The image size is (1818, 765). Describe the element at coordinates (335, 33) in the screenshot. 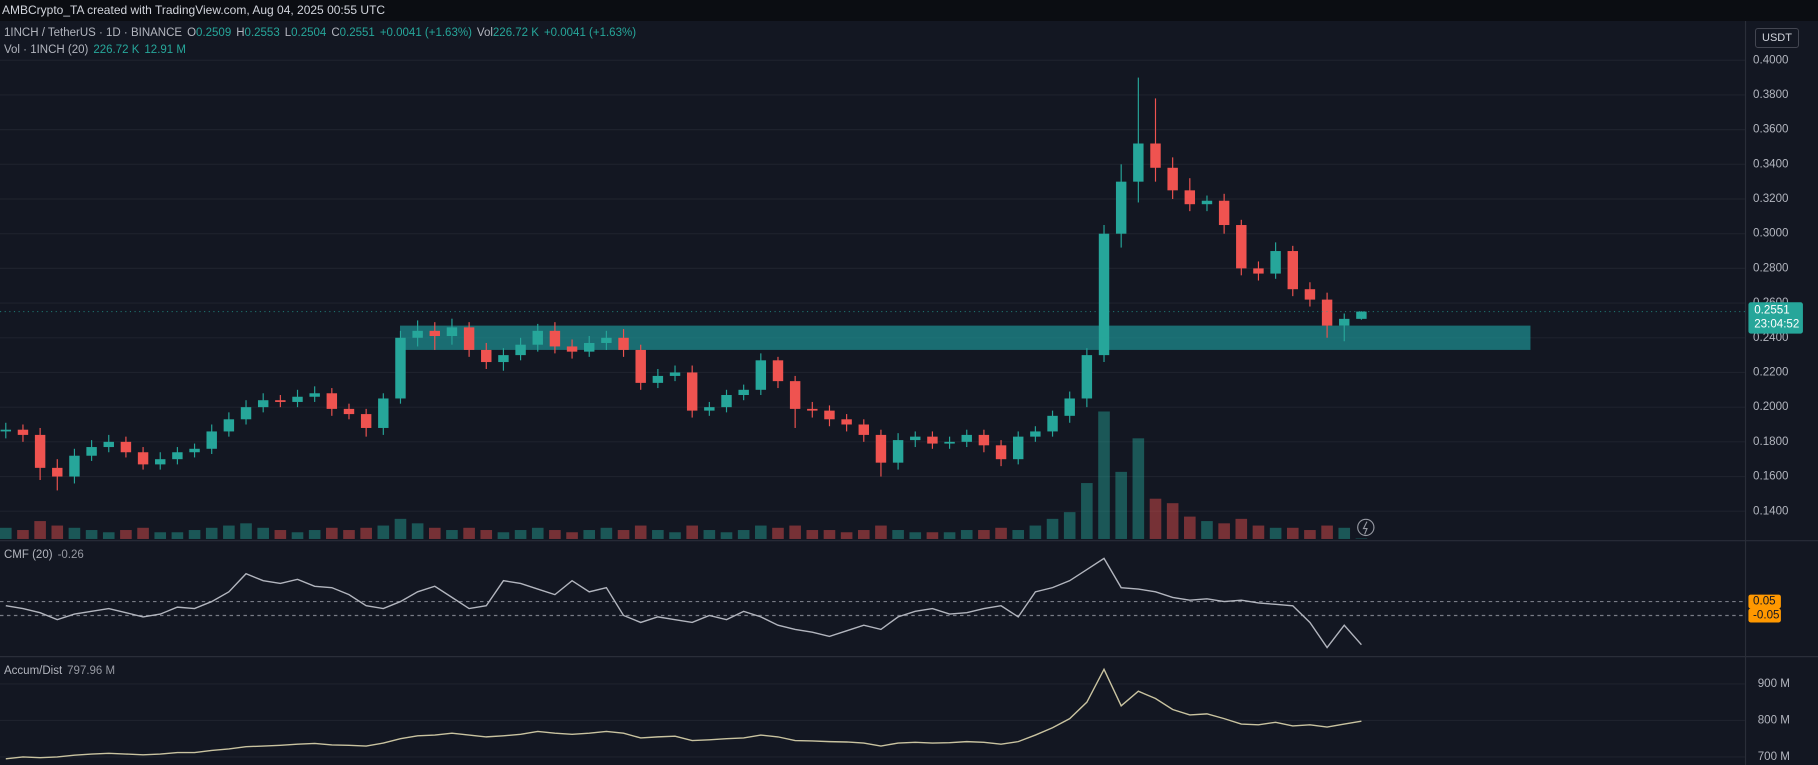

I see `legend-key: C` at that location.